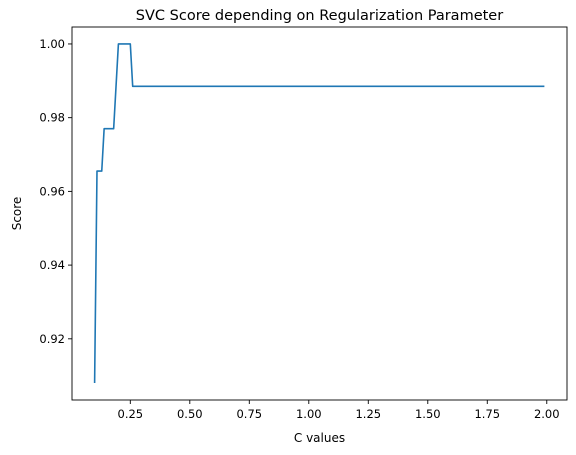  What do you see at coordinates (17, 214) in the screenshot?
I see `y-axis-label: Score` at bounding box center [17, 214].